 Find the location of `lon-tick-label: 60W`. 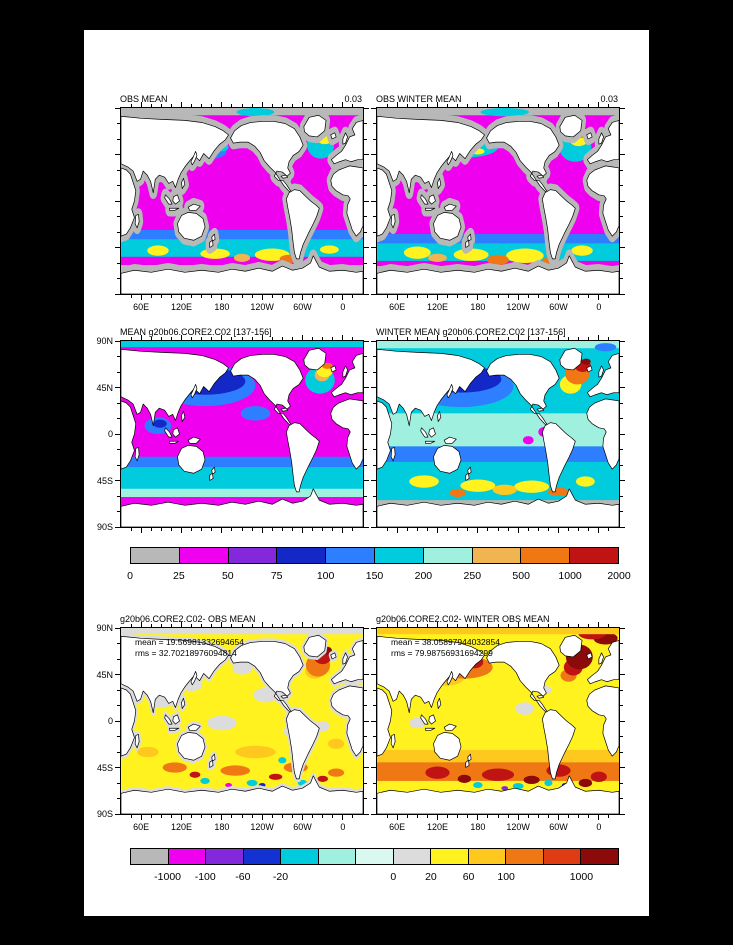

lon-tick-label: 60W is located at coordinates (558, 307).